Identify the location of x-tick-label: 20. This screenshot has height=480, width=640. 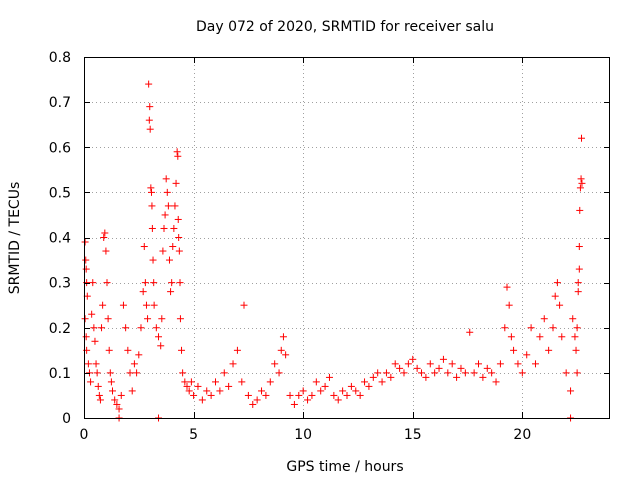
(522, 435).